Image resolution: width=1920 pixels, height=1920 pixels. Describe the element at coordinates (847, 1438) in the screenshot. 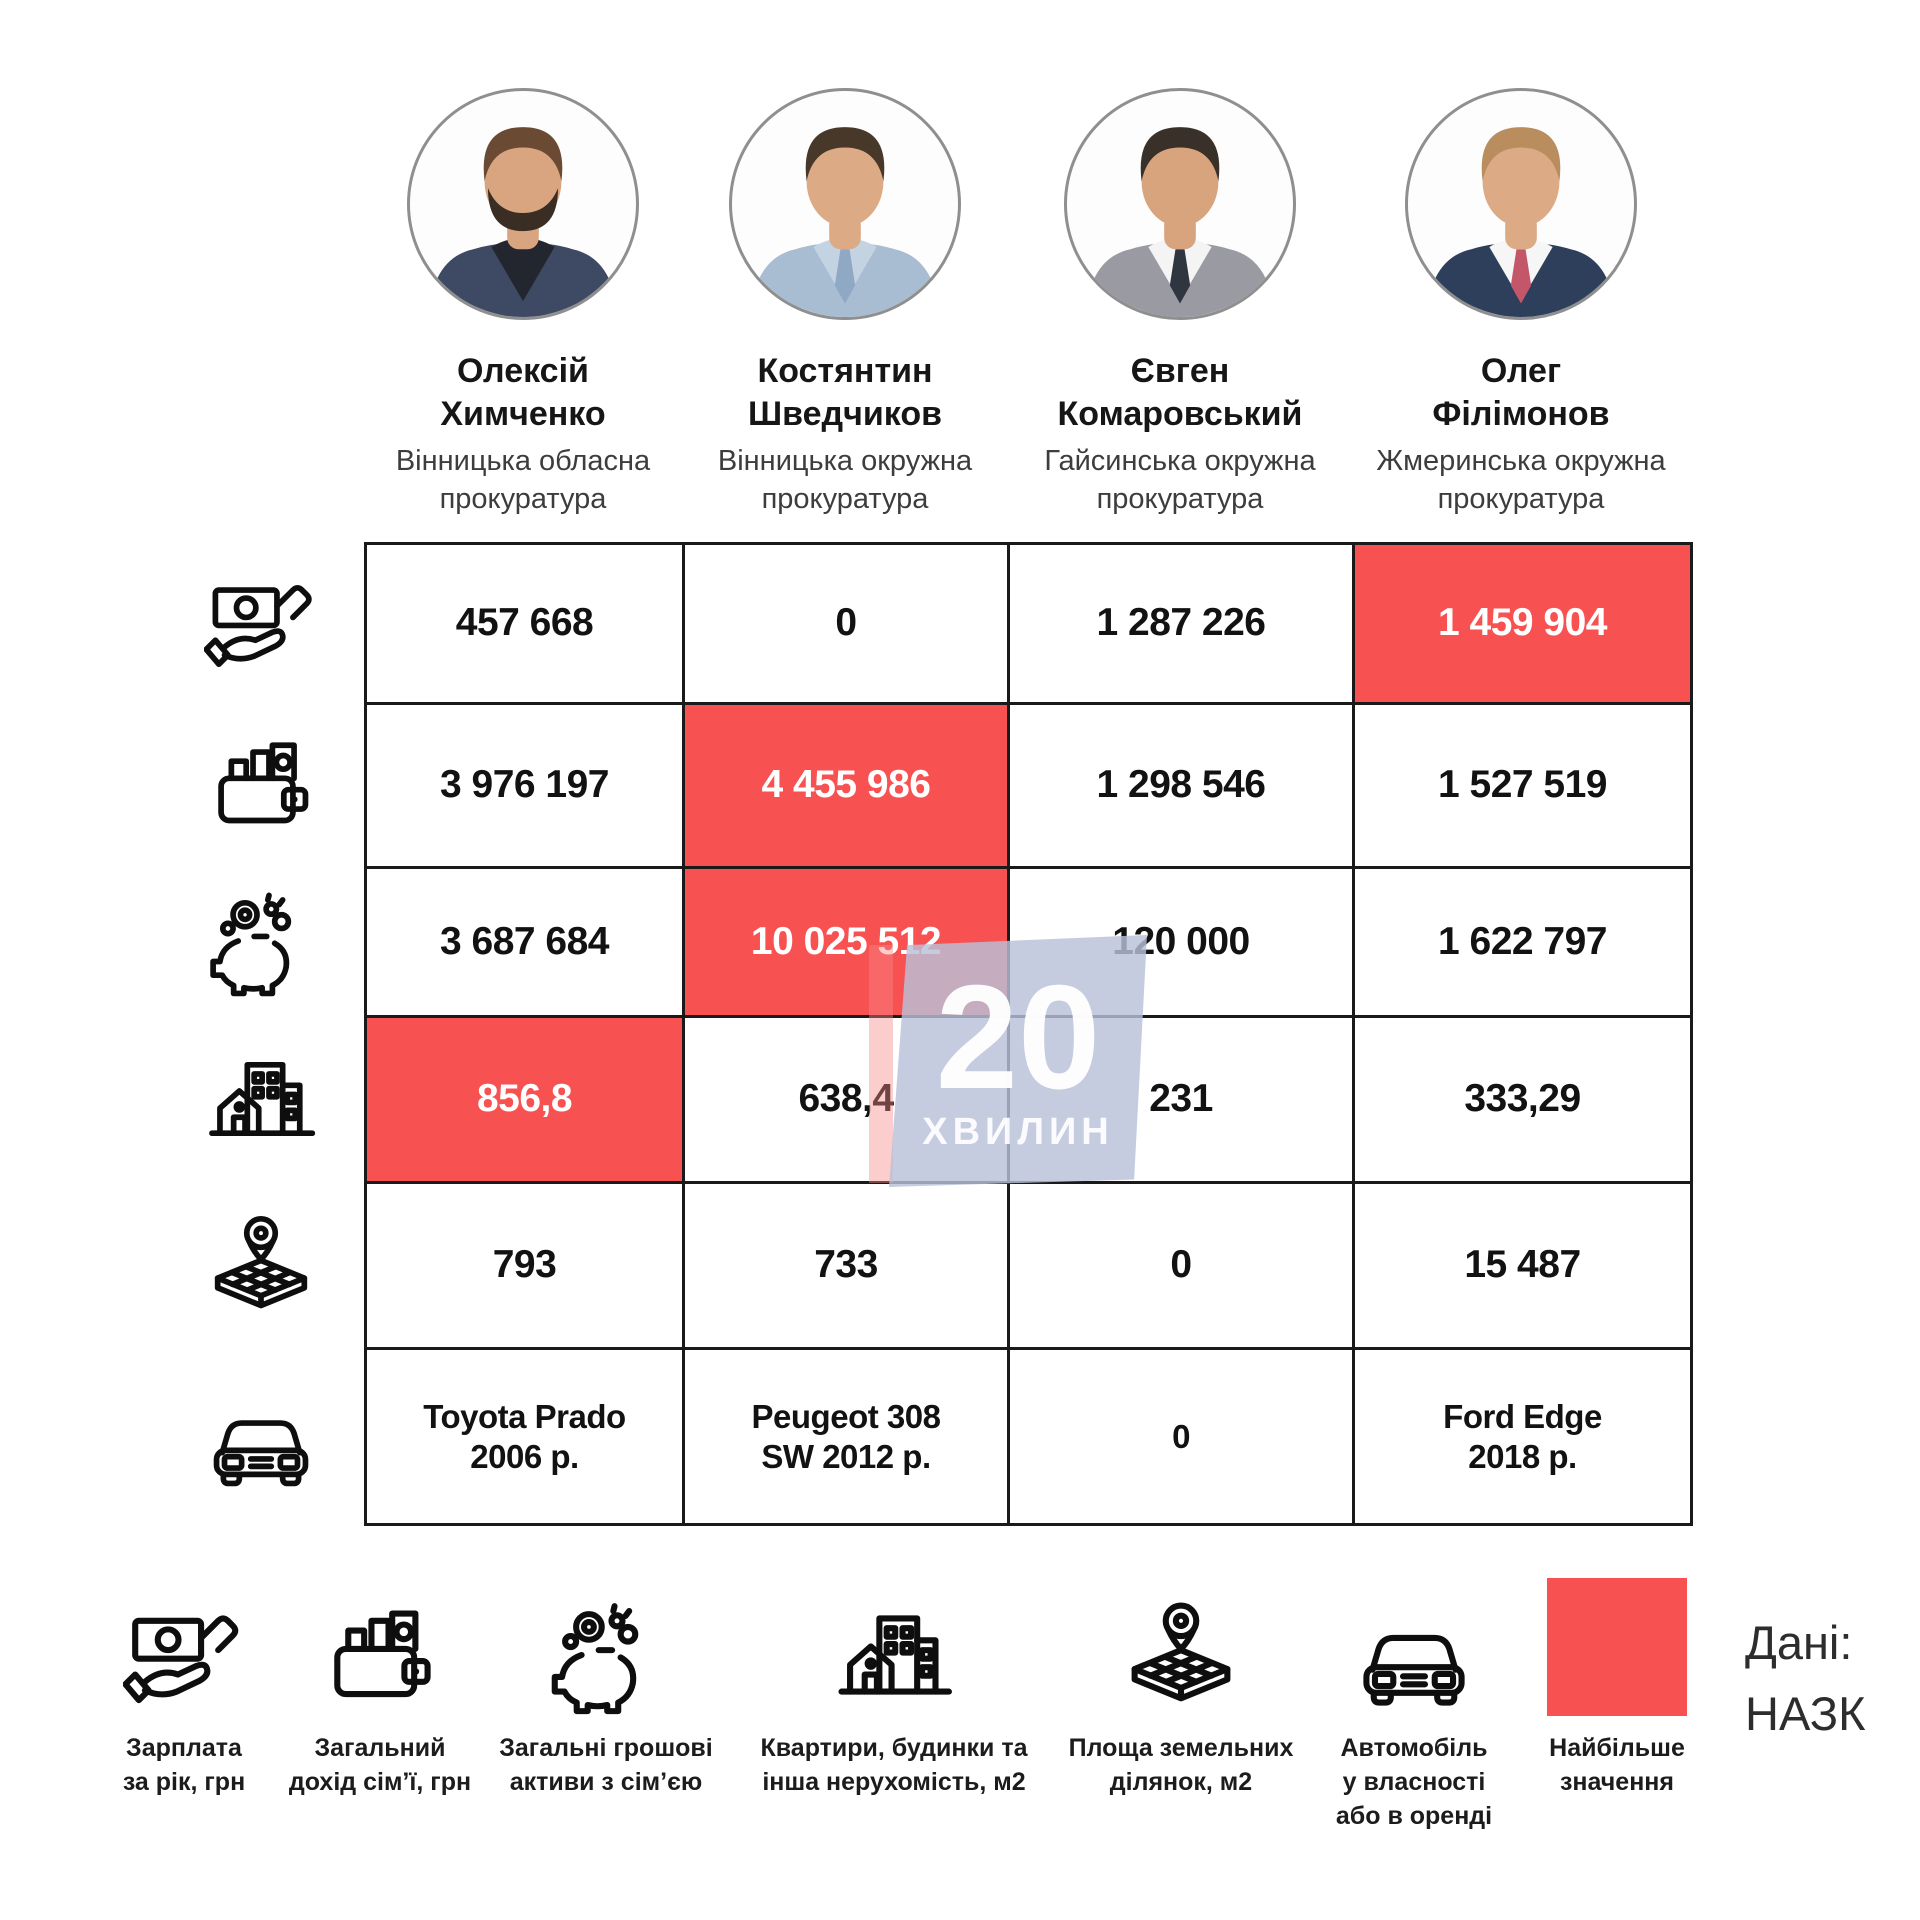

I see `table-cell: Peugeot 308 SW 2012 р.` at that location.